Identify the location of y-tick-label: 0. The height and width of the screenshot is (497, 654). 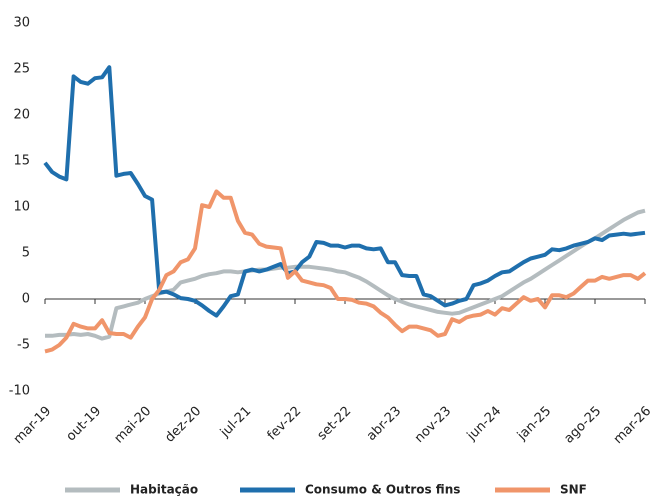
(26, 299).